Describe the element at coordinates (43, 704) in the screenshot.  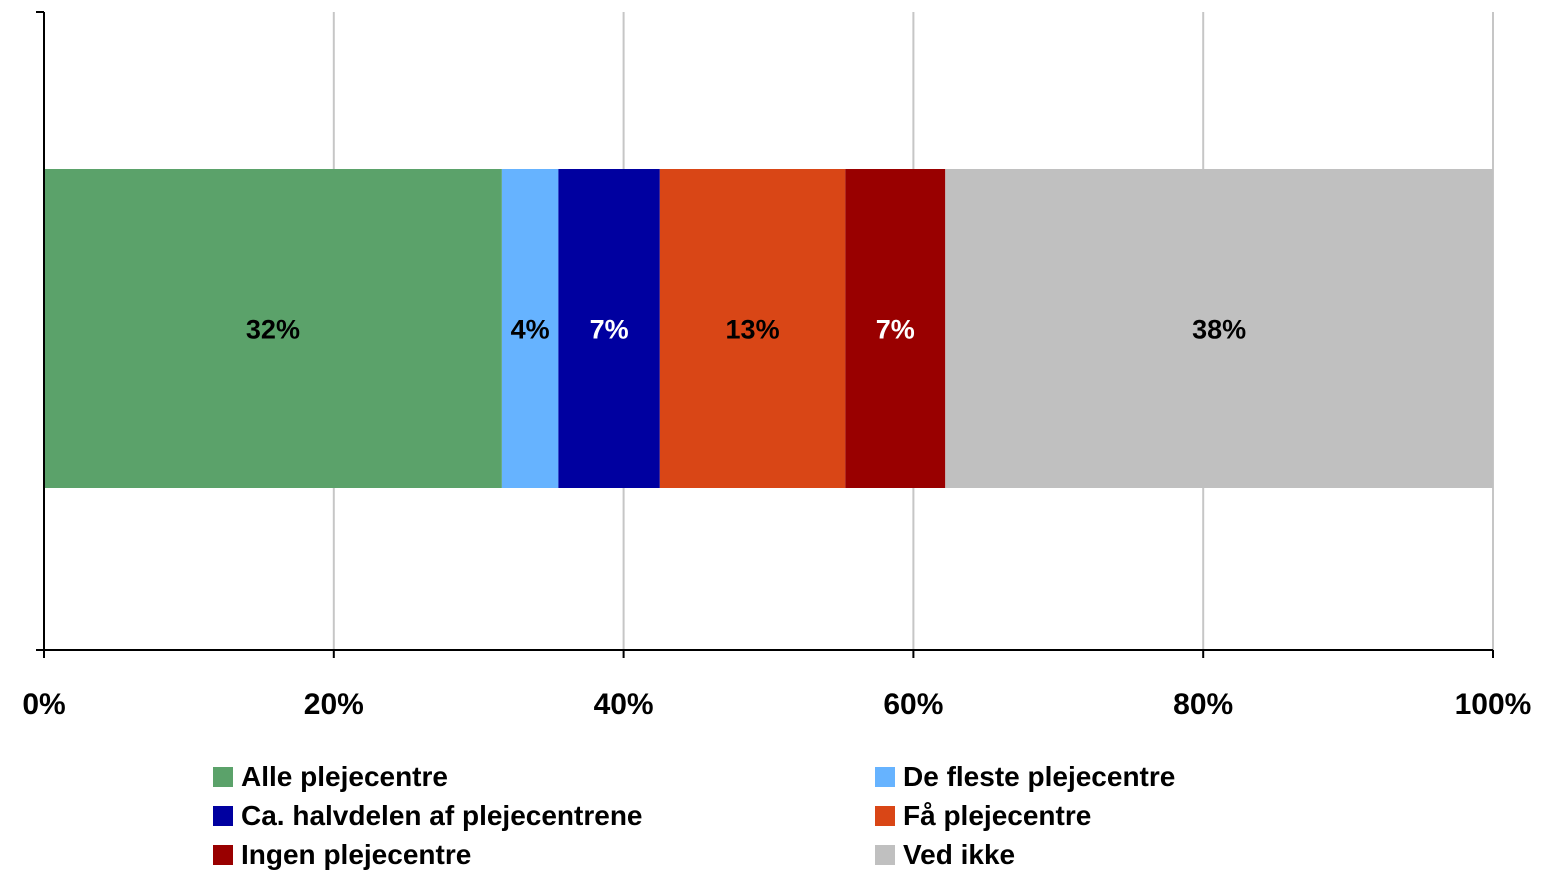
I see `x-tick-label: 0%` at that location.